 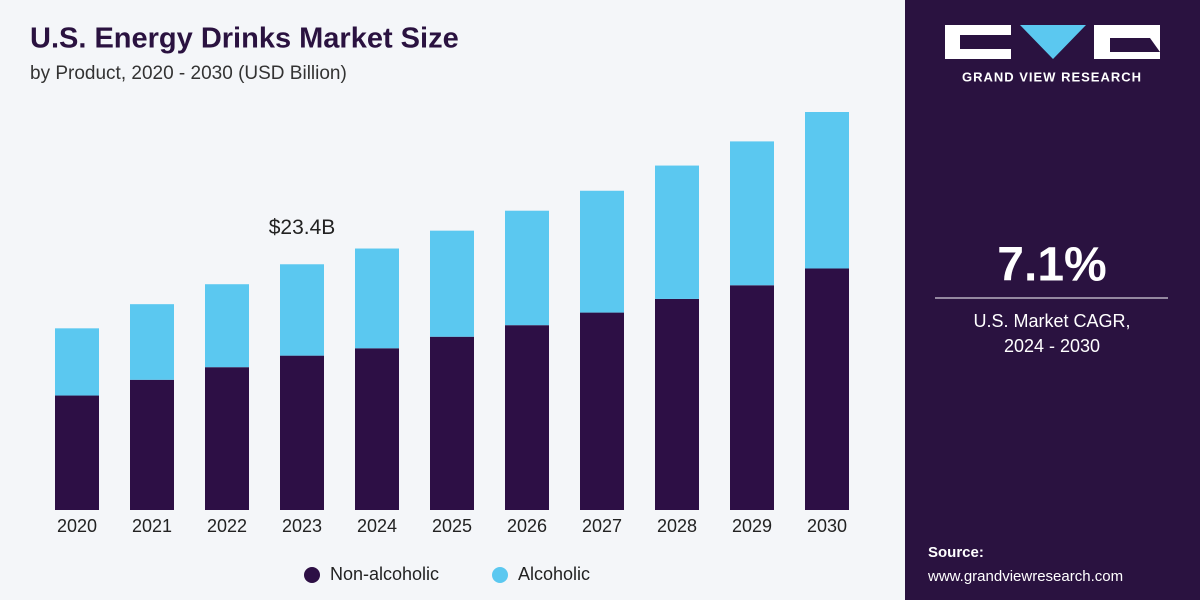 I want to click on logo-v, so click(x=1053, y=42).